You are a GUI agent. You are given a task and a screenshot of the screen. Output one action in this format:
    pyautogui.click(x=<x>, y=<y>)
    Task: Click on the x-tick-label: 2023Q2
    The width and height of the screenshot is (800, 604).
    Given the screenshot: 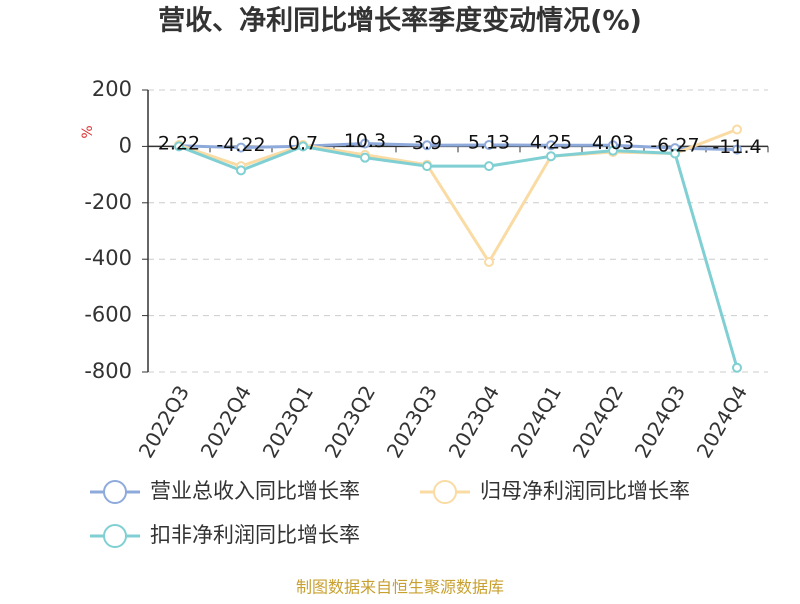 What is the action you would take?
    pyautogui.click(x=350, y=421)
    